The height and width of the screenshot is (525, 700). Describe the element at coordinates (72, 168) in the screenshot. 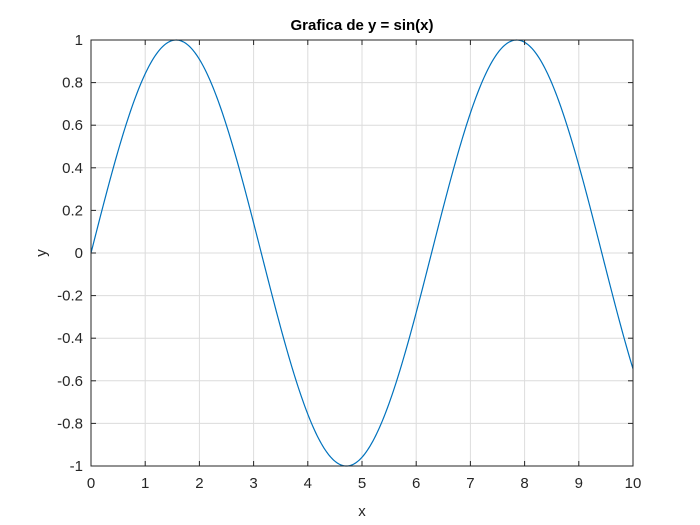

I see `y-tick-label: 0.4` at that location.